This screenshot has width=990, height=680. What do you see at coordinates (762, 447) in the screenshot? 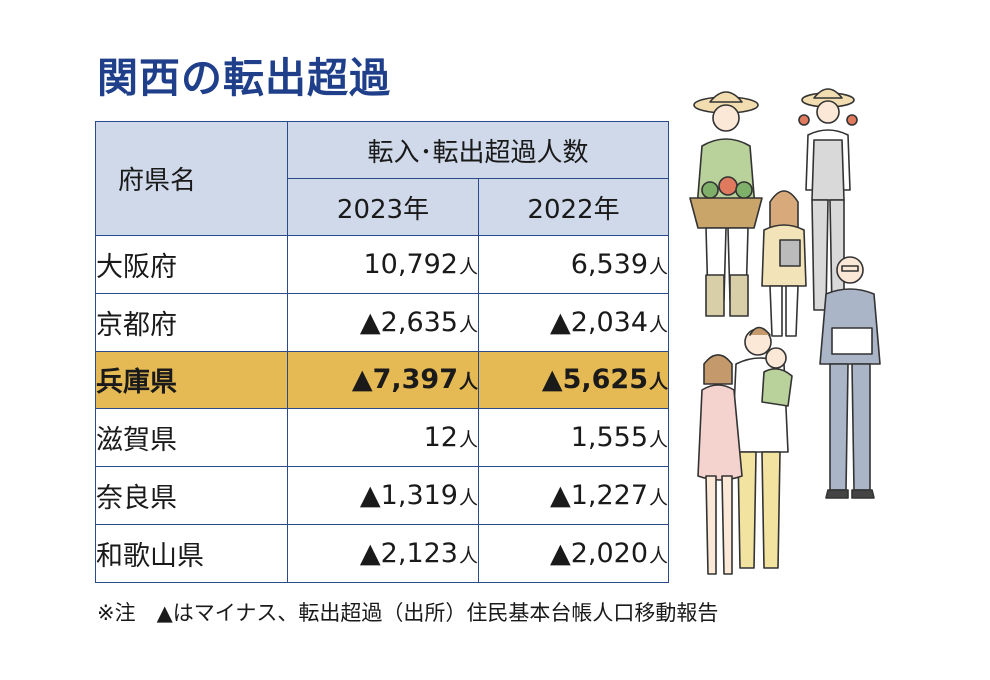
I see `father-baby-figure` at bounding box center [762, 447].